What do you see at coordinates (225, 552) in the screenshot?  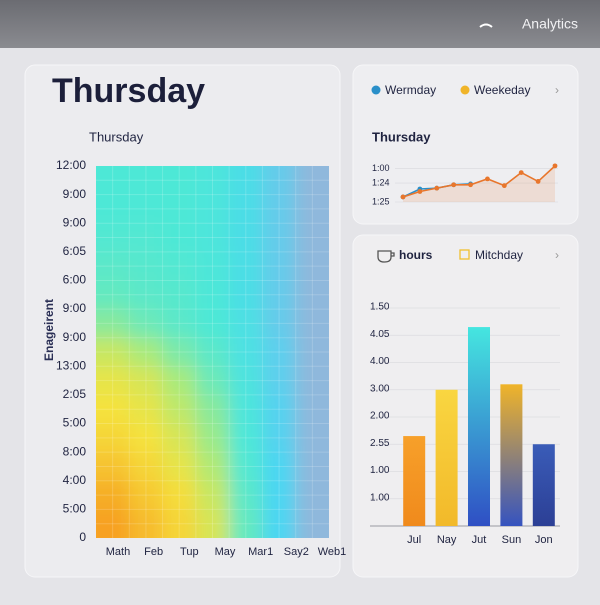 I see `x-tick-label: May` at bounding box center [225, 552].